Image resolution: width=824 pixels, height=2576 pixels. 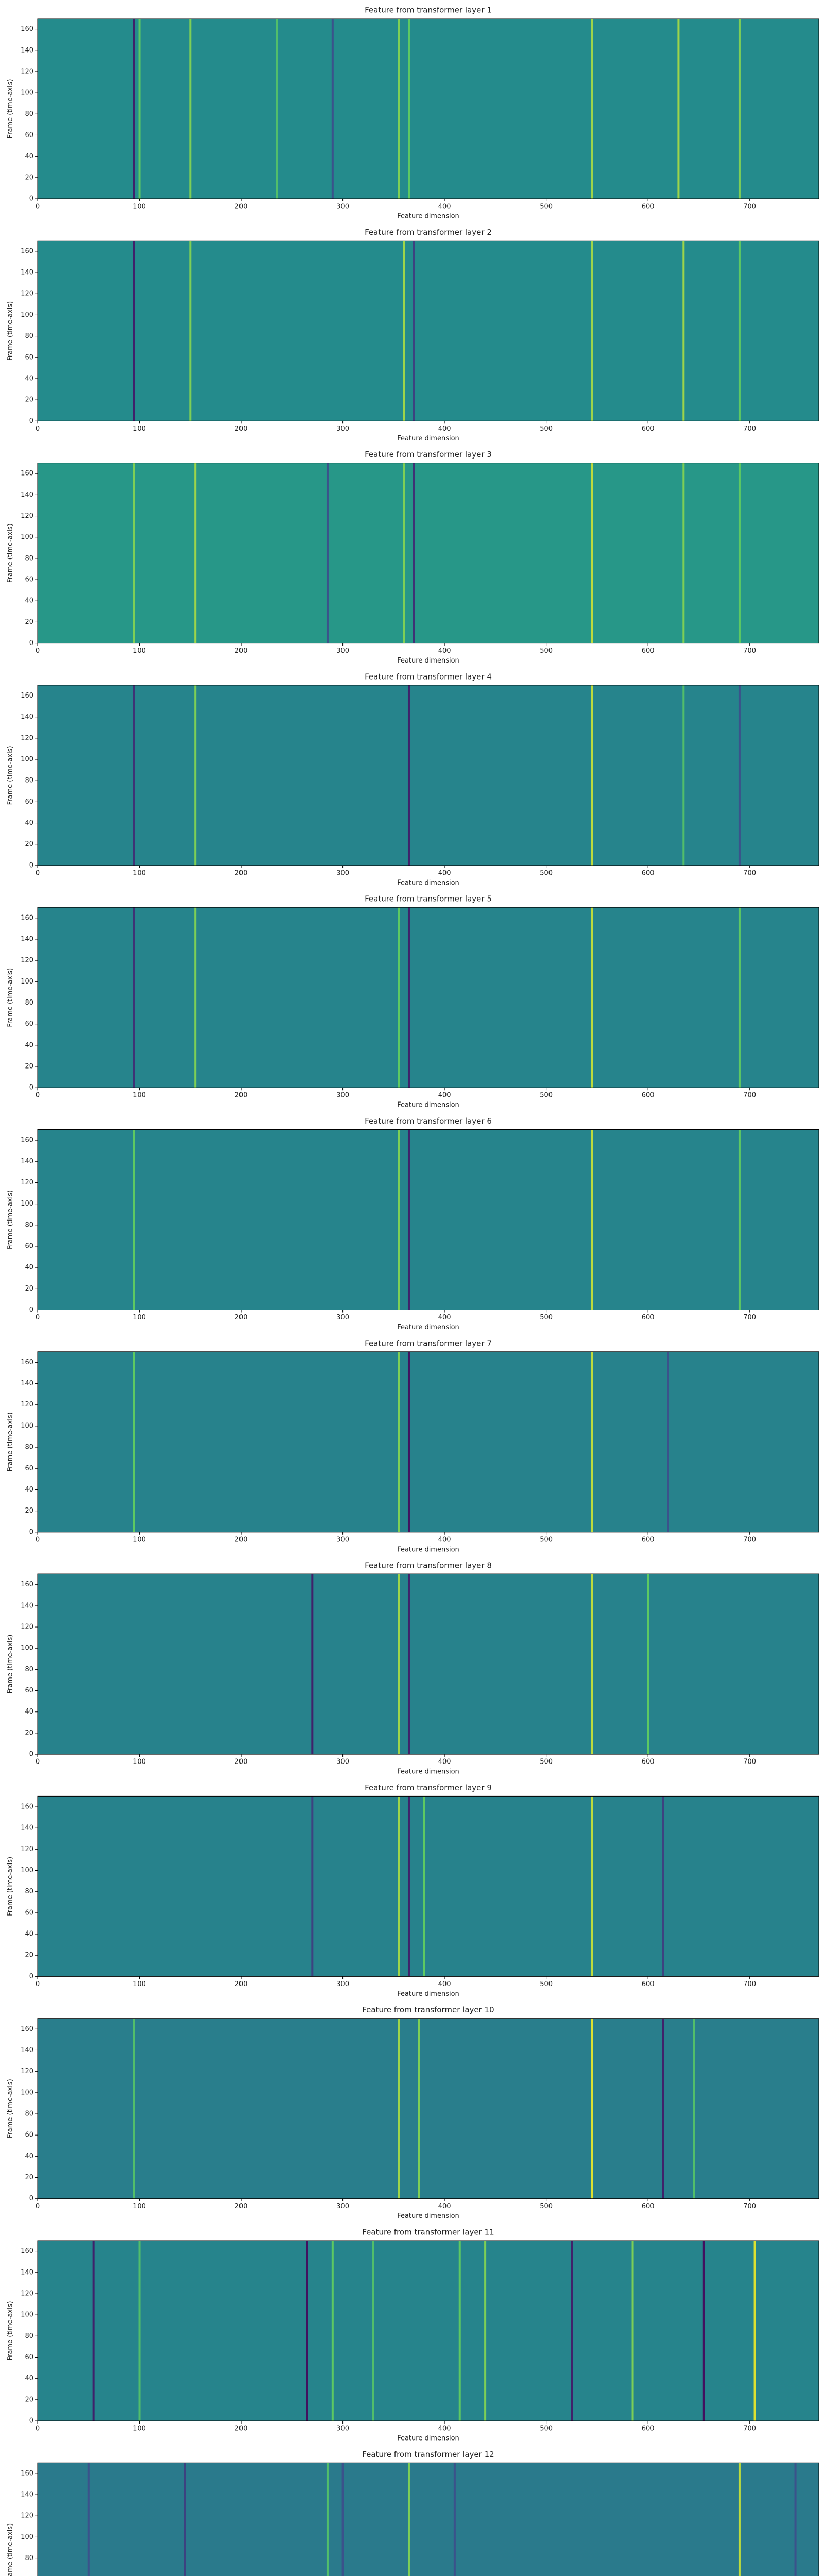 I want to click on chart-title: Feature from transformer layer 12, so click(x=428, y=2454).